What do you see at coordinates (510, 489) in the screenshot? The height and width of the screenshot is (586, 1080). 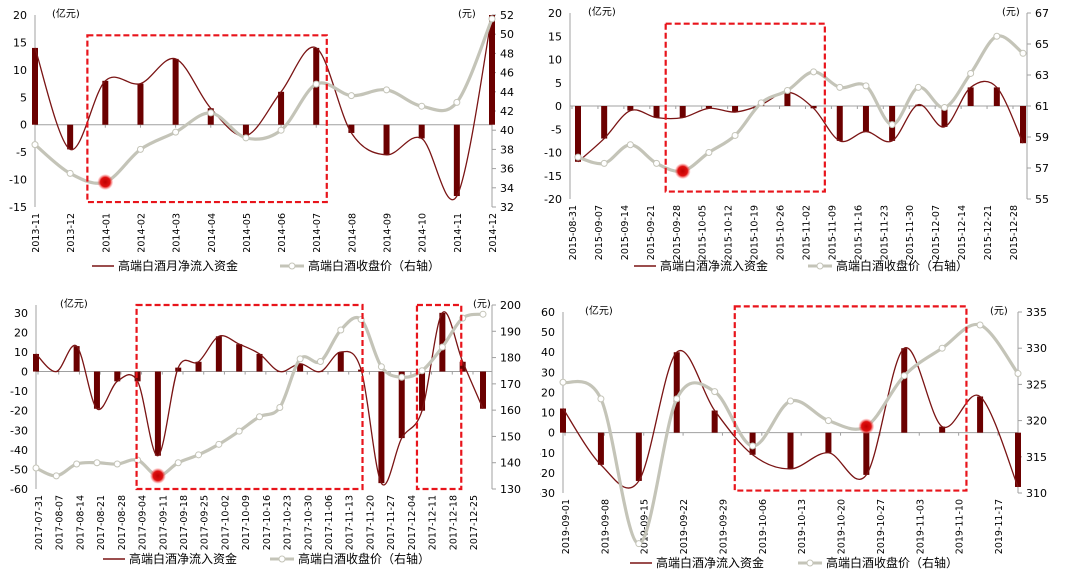 I see `right-tick-label: 130` at bounding box center [510, 489].